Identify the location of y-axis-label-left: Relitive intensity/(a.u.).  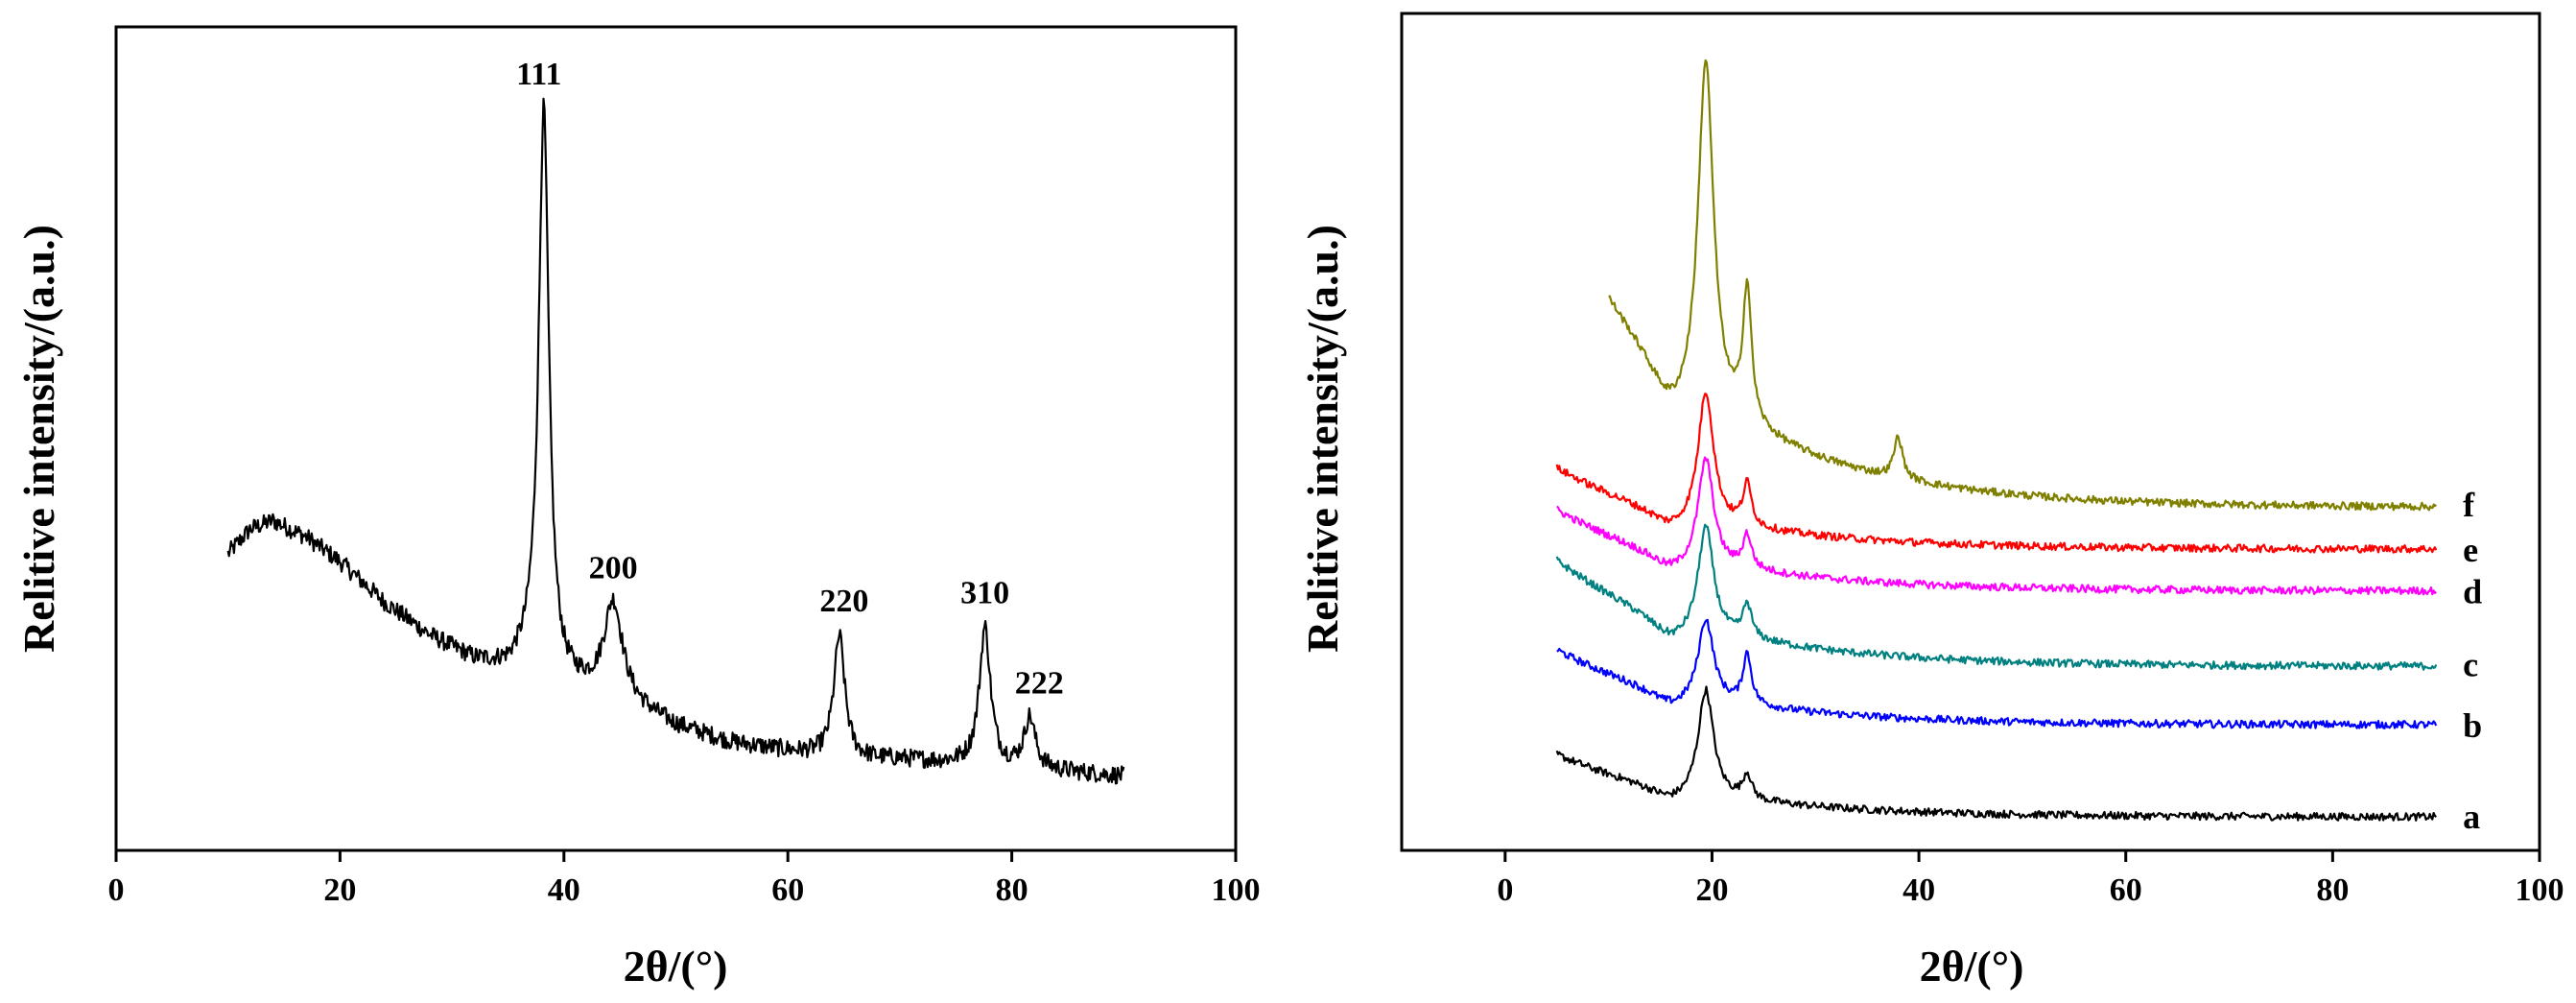
(38, 439).